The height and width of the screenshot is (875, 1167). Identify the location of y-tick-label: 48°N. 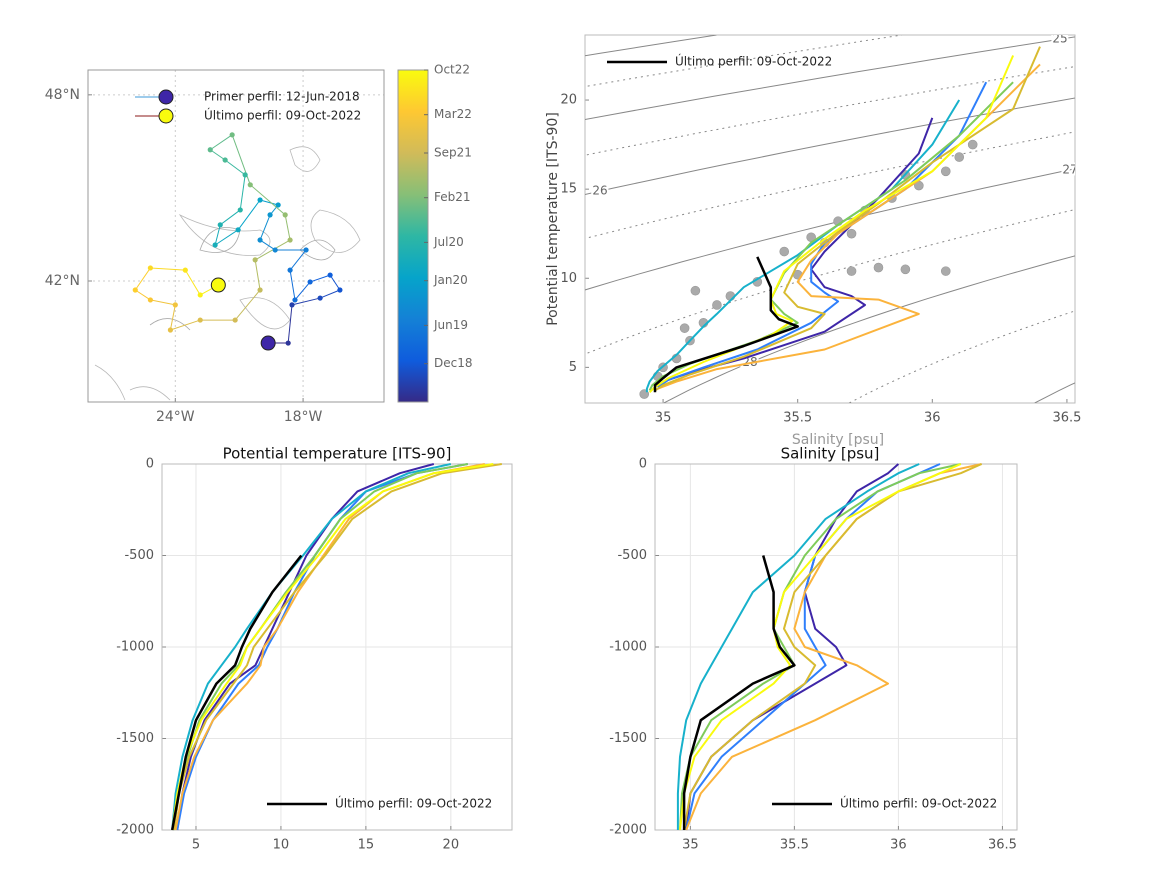
(62, 95).